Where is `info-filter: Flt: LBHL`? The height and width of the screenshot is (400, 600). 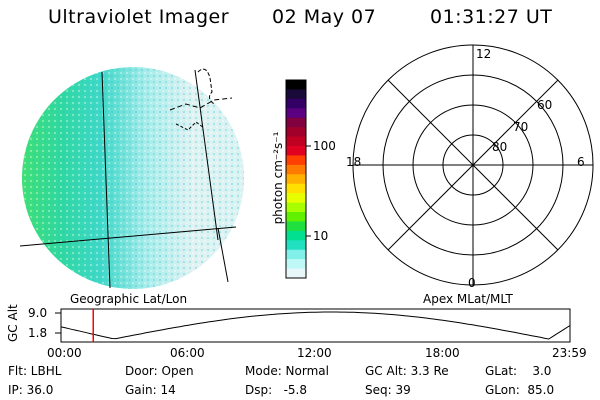
info-filter: Flt: LBHL is located at coordinates (35, 371).